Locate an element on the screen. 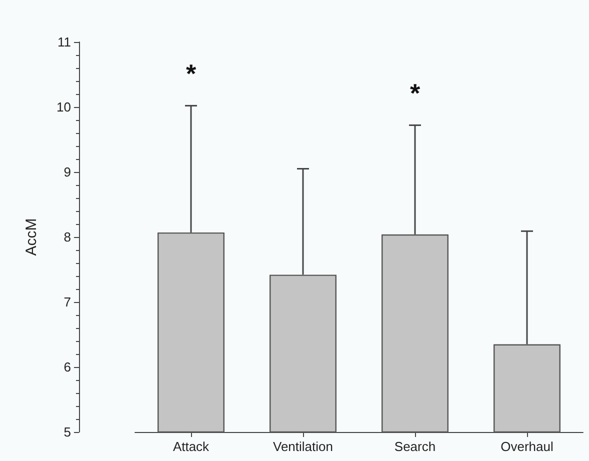 This screenshot has height=461, width=589. x-tick-label: Overhaul is located at coordinates (527, 446).